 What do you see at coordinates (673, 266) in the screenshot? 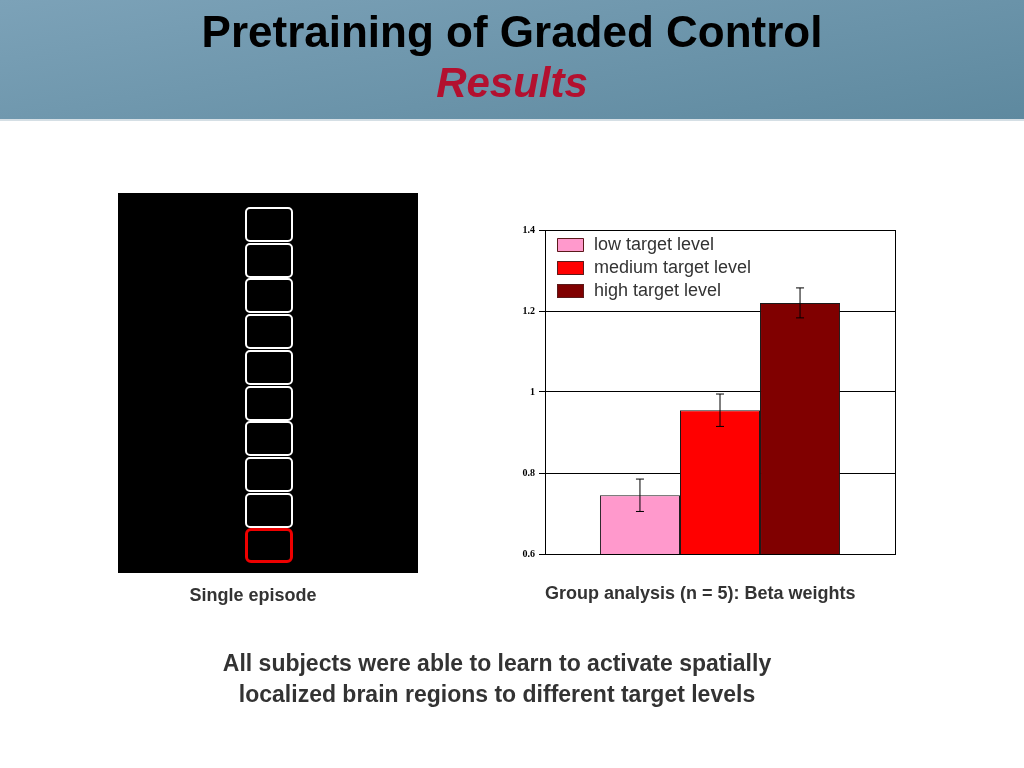
I see `legend-label: medium target level` at bounding box center [673, 266].